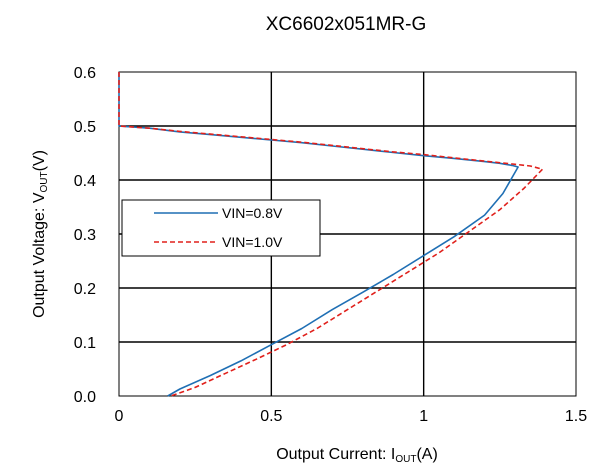 This screenshot has height=464, width=593. I want to click on y-axis-label: Output Voltage: VOUT(V), so click(40, 234).